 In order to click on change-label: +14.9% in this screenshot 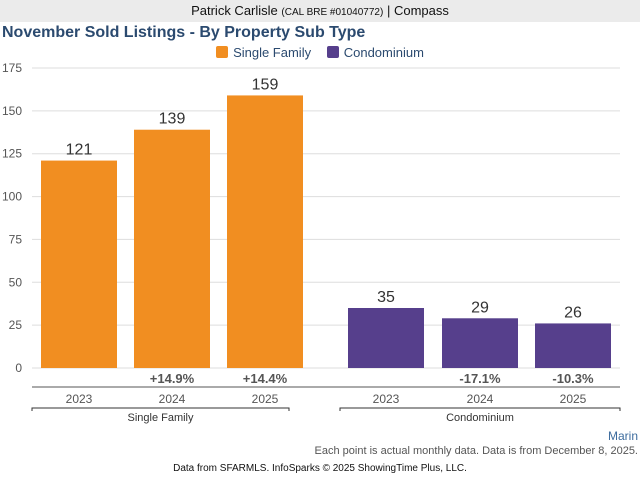, I will do `click(172, 378)`.